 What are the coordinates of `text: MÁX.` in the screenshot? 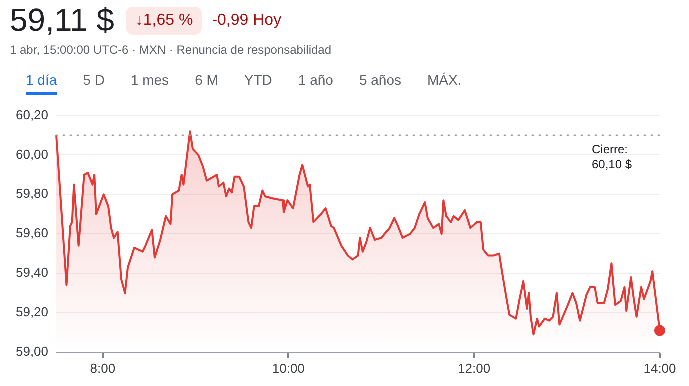 It's located at (445, 81).